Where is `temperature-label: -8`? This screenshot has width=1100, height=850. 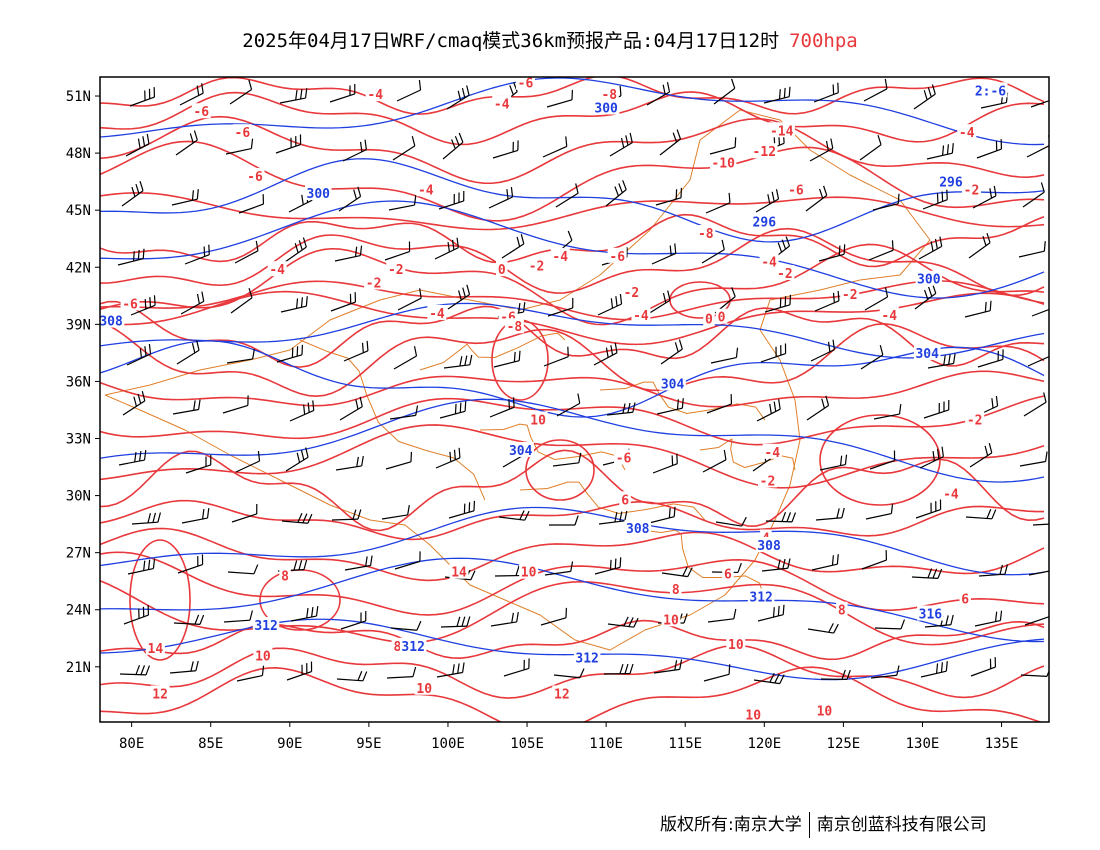
temperature-label: -8 is located at coordinates (515, 327).